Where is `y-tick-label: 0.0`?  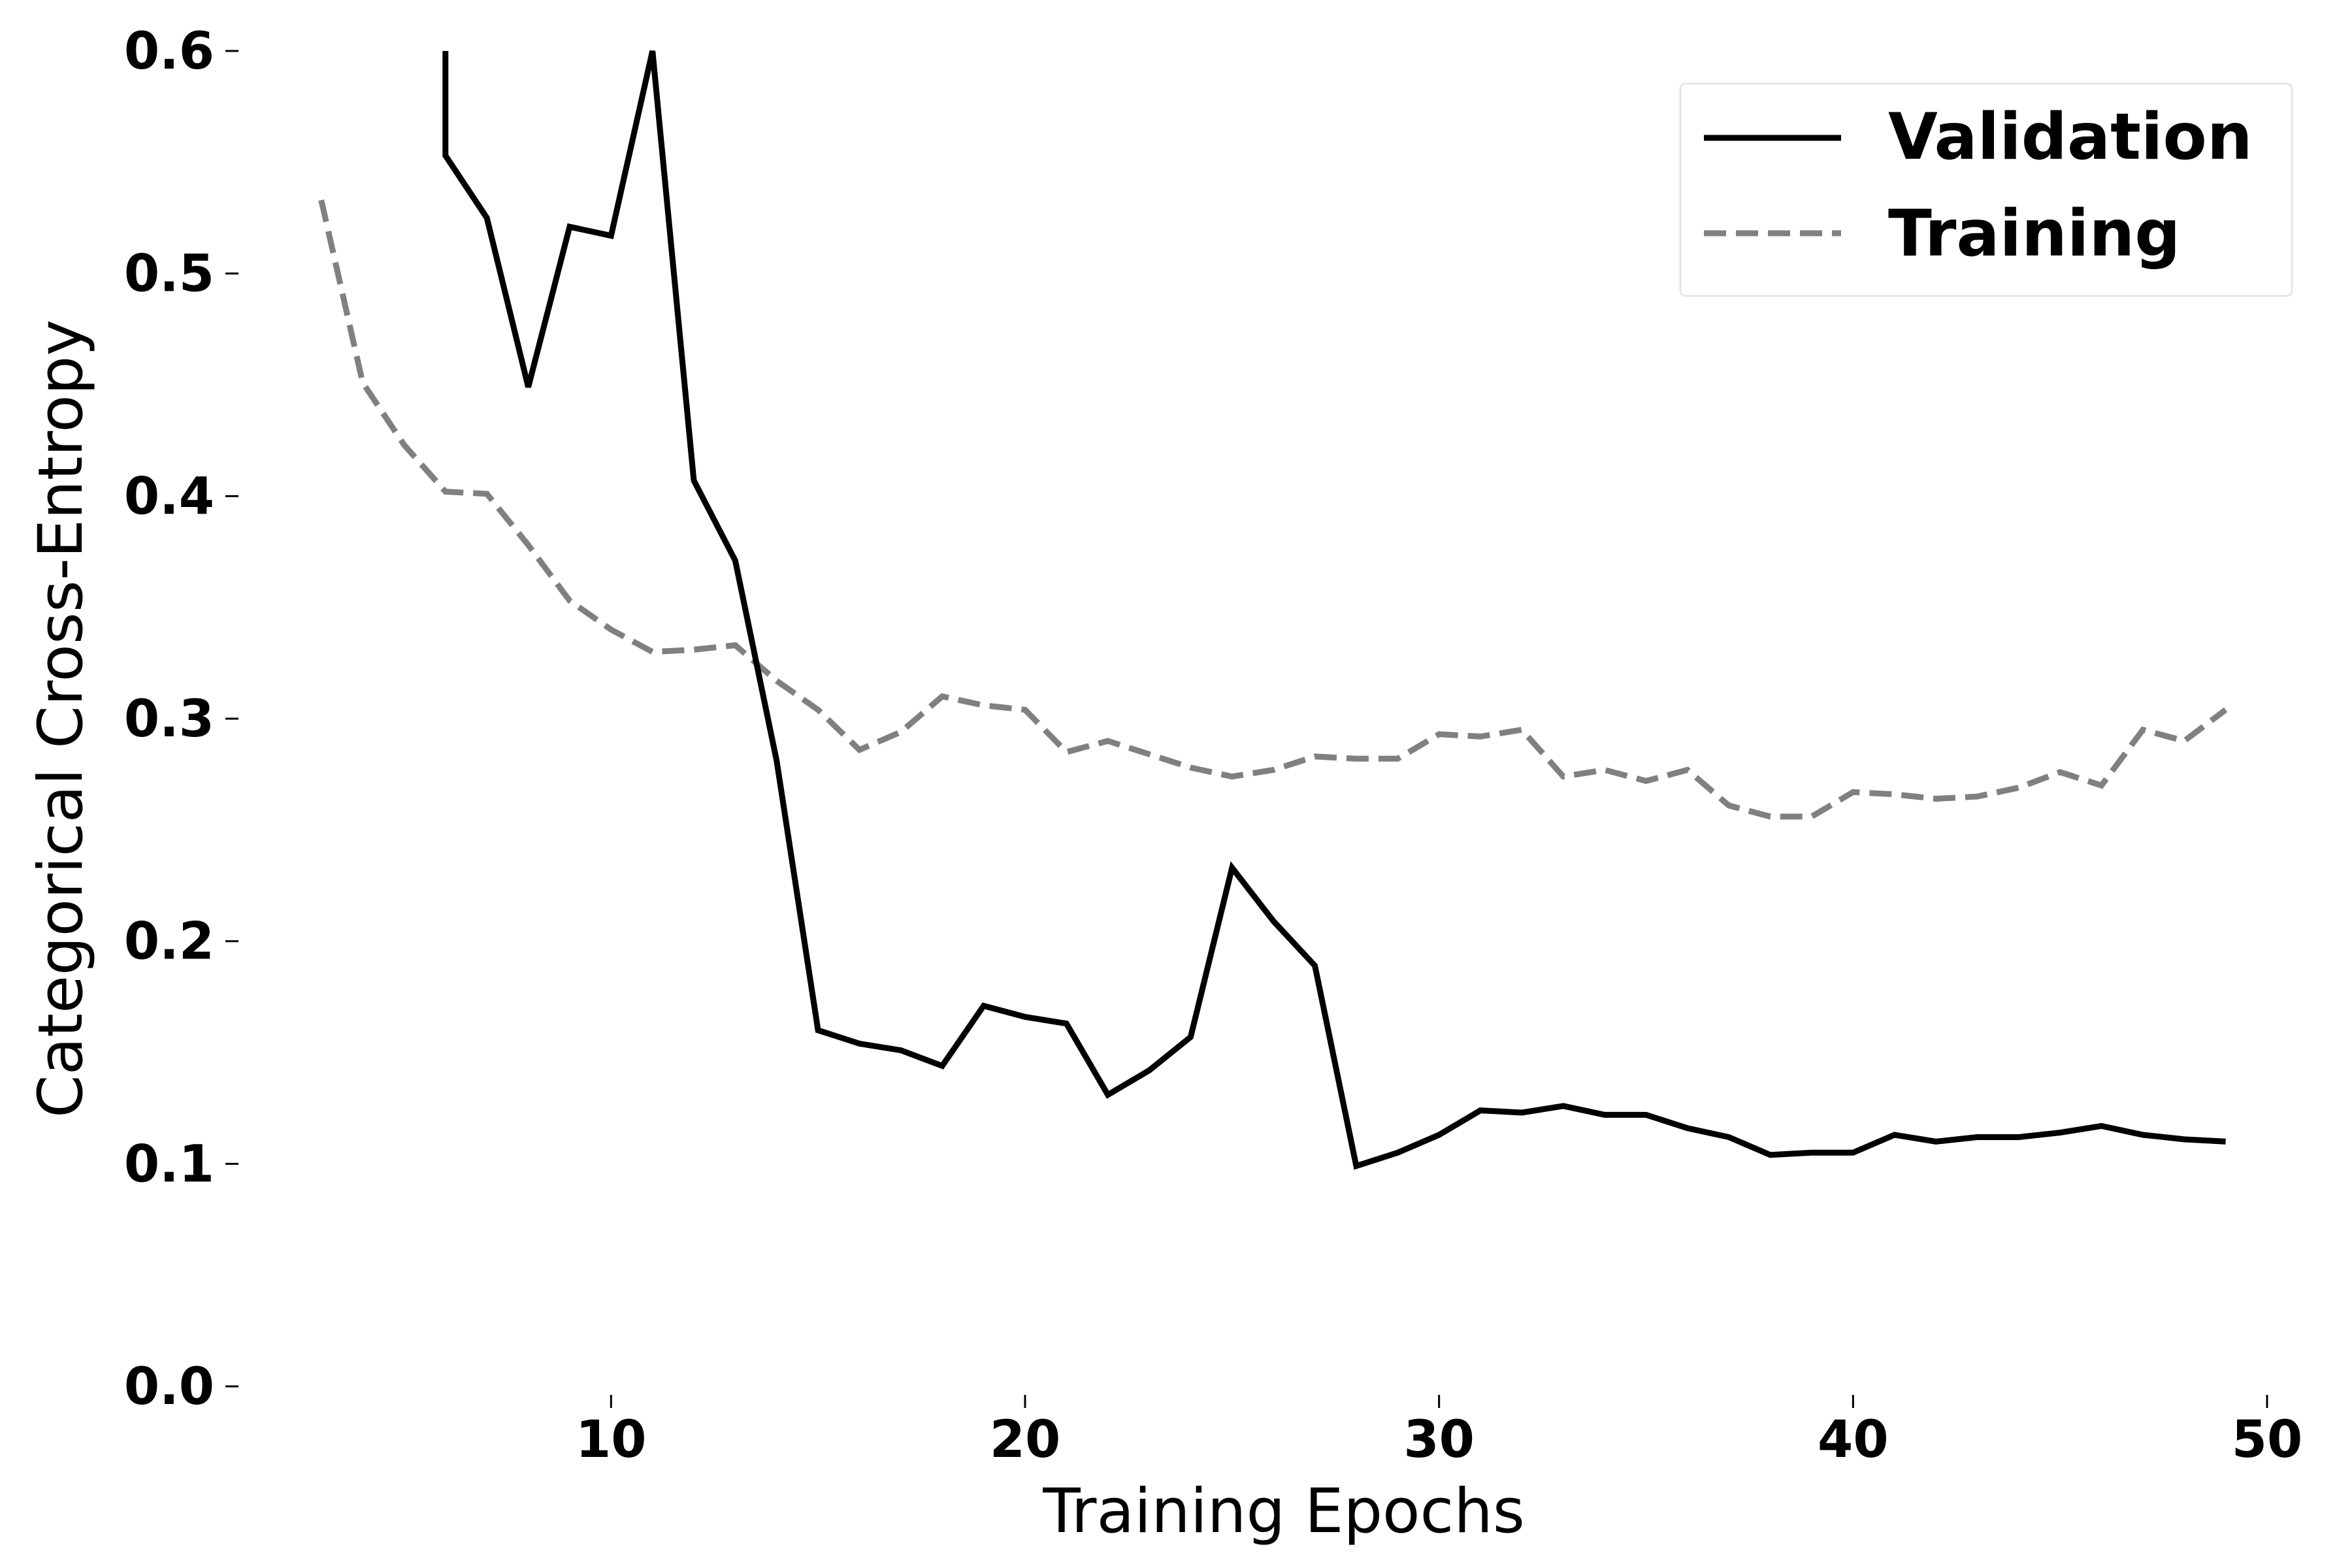 y-tick-label: 0.0 is located at coordinates (169, 1387).